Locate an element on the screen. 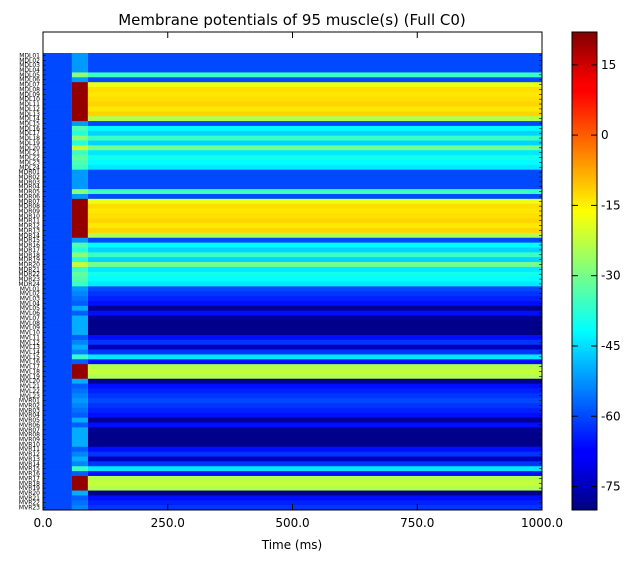 This screenshot has width=641, height=561. y-tick-label: MDR18 is located at coordinates (29, 255).